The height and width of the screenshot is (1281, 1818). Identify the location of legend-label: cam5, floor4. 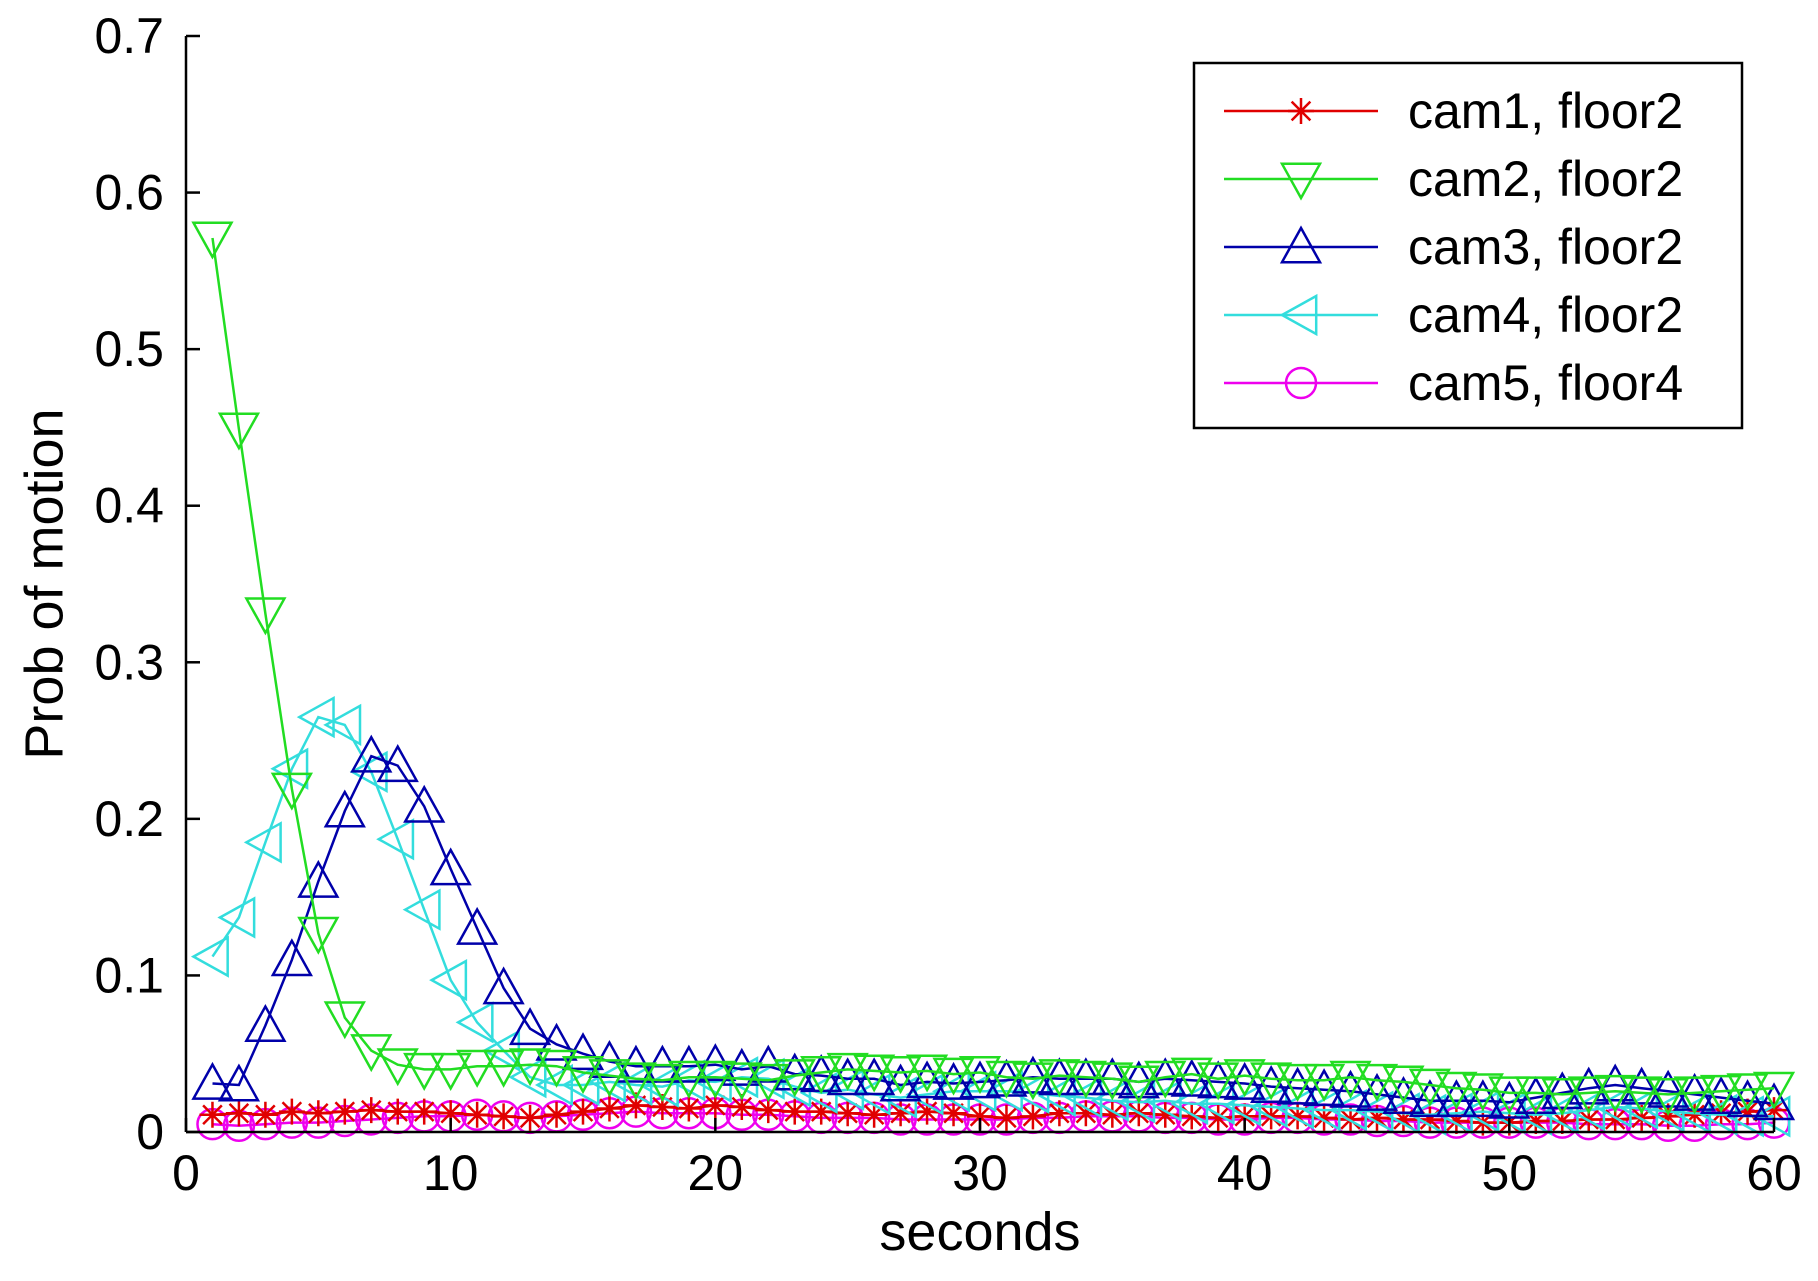
(1545, 383).